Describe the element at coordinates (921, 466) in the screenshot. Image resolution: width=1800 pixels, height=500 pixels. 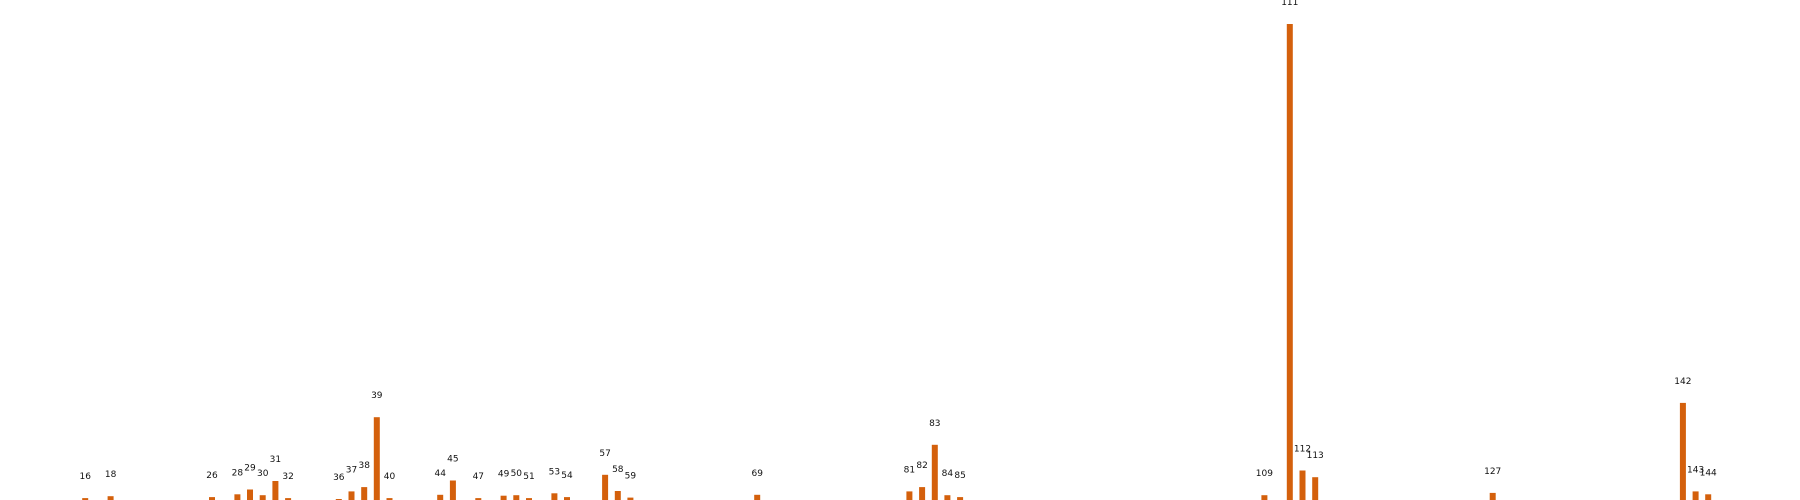
I see `bar-label-82: 82` at that location.